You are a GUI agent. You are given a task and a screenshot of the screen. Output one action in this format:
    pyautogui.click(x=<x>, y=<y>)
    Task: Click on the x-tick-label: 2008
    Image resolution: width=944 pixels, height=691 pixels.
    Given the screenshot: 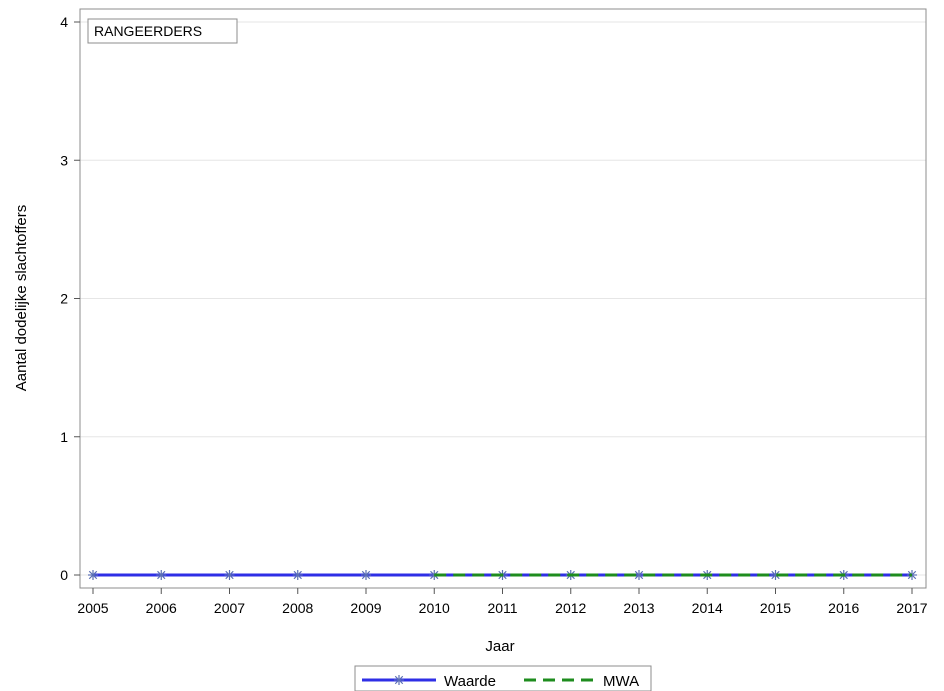 What is the action you would take?
    pyautogui.click(x=297, y=608)
    